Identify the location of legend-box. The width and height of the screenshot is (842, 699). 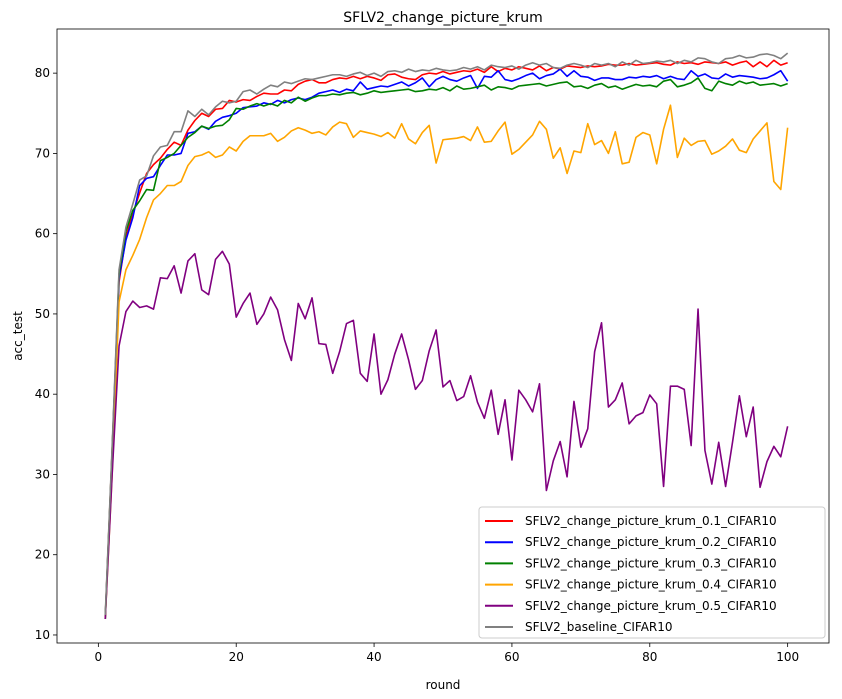
(652, 572).